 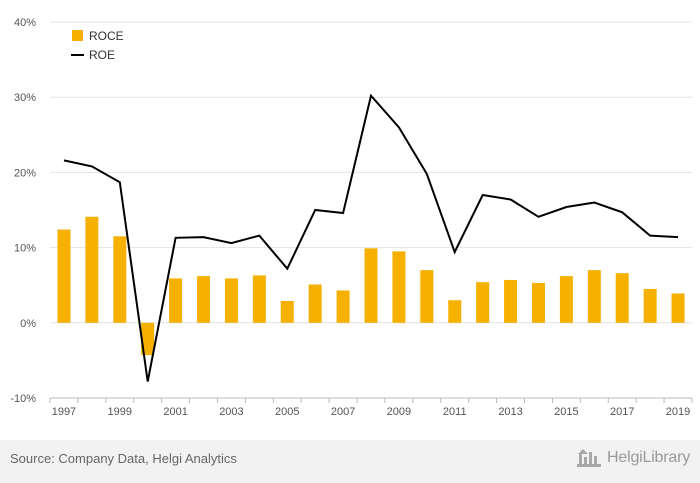 What do you see at coordinates (123, 458) in the screenshot?
I see `source-note: Source: Company Data, Helgi Analytics` at bounding box center [123, 458].